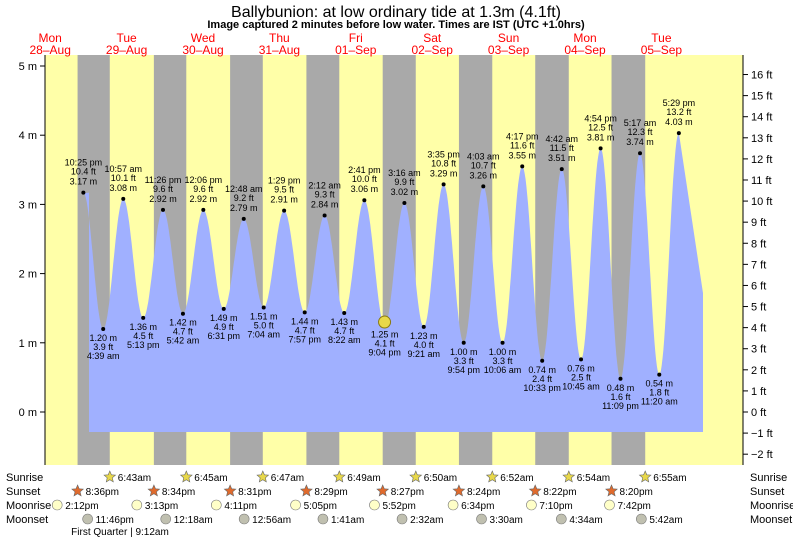  What do you see at coordinates (768, 478) in the screenshot?
I see `row-label-right: Sunrise` at bounding box center [768, 478].